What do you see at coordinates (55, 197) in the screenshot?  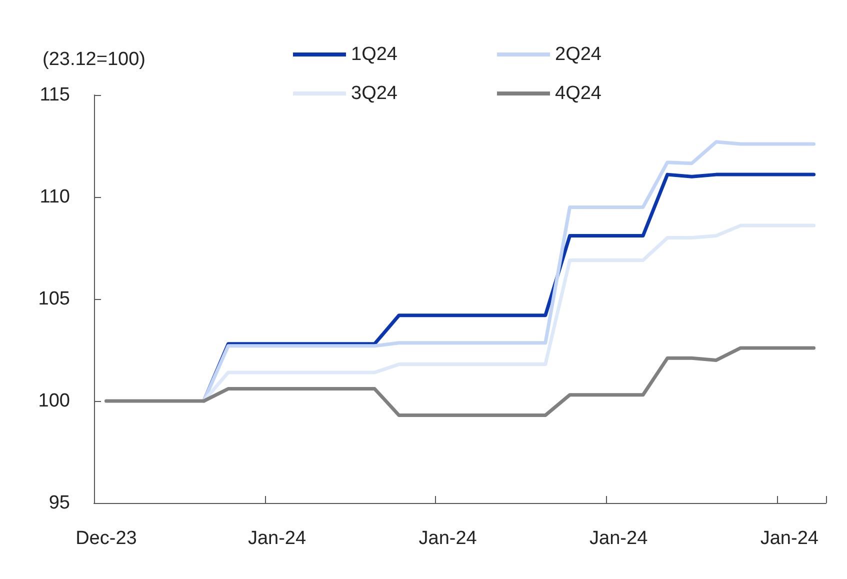 I see `y-tick-label: 110` at bounding box center [55, 197].